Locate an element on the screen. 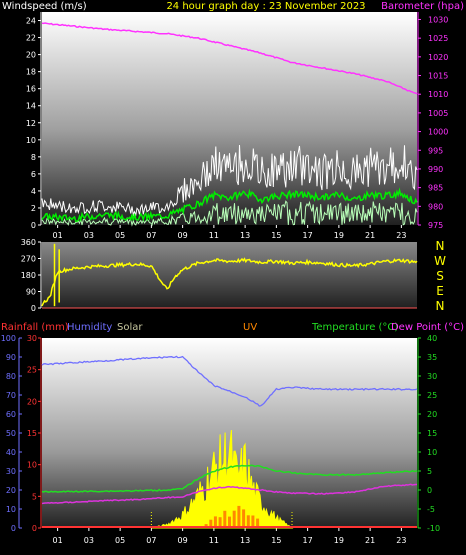 This screenshot has width=466, height=555. barometer-y-tick-label: 995 is located at coordinates (435, 150).